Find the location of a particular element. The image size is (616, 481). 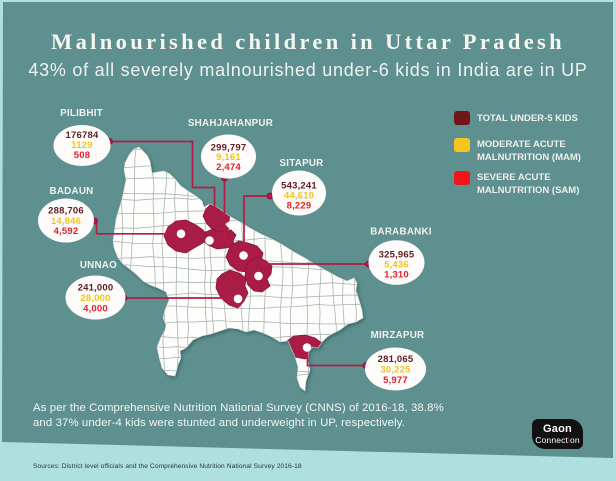

svg-text: 2,474 is located at coordinates (228, 167).